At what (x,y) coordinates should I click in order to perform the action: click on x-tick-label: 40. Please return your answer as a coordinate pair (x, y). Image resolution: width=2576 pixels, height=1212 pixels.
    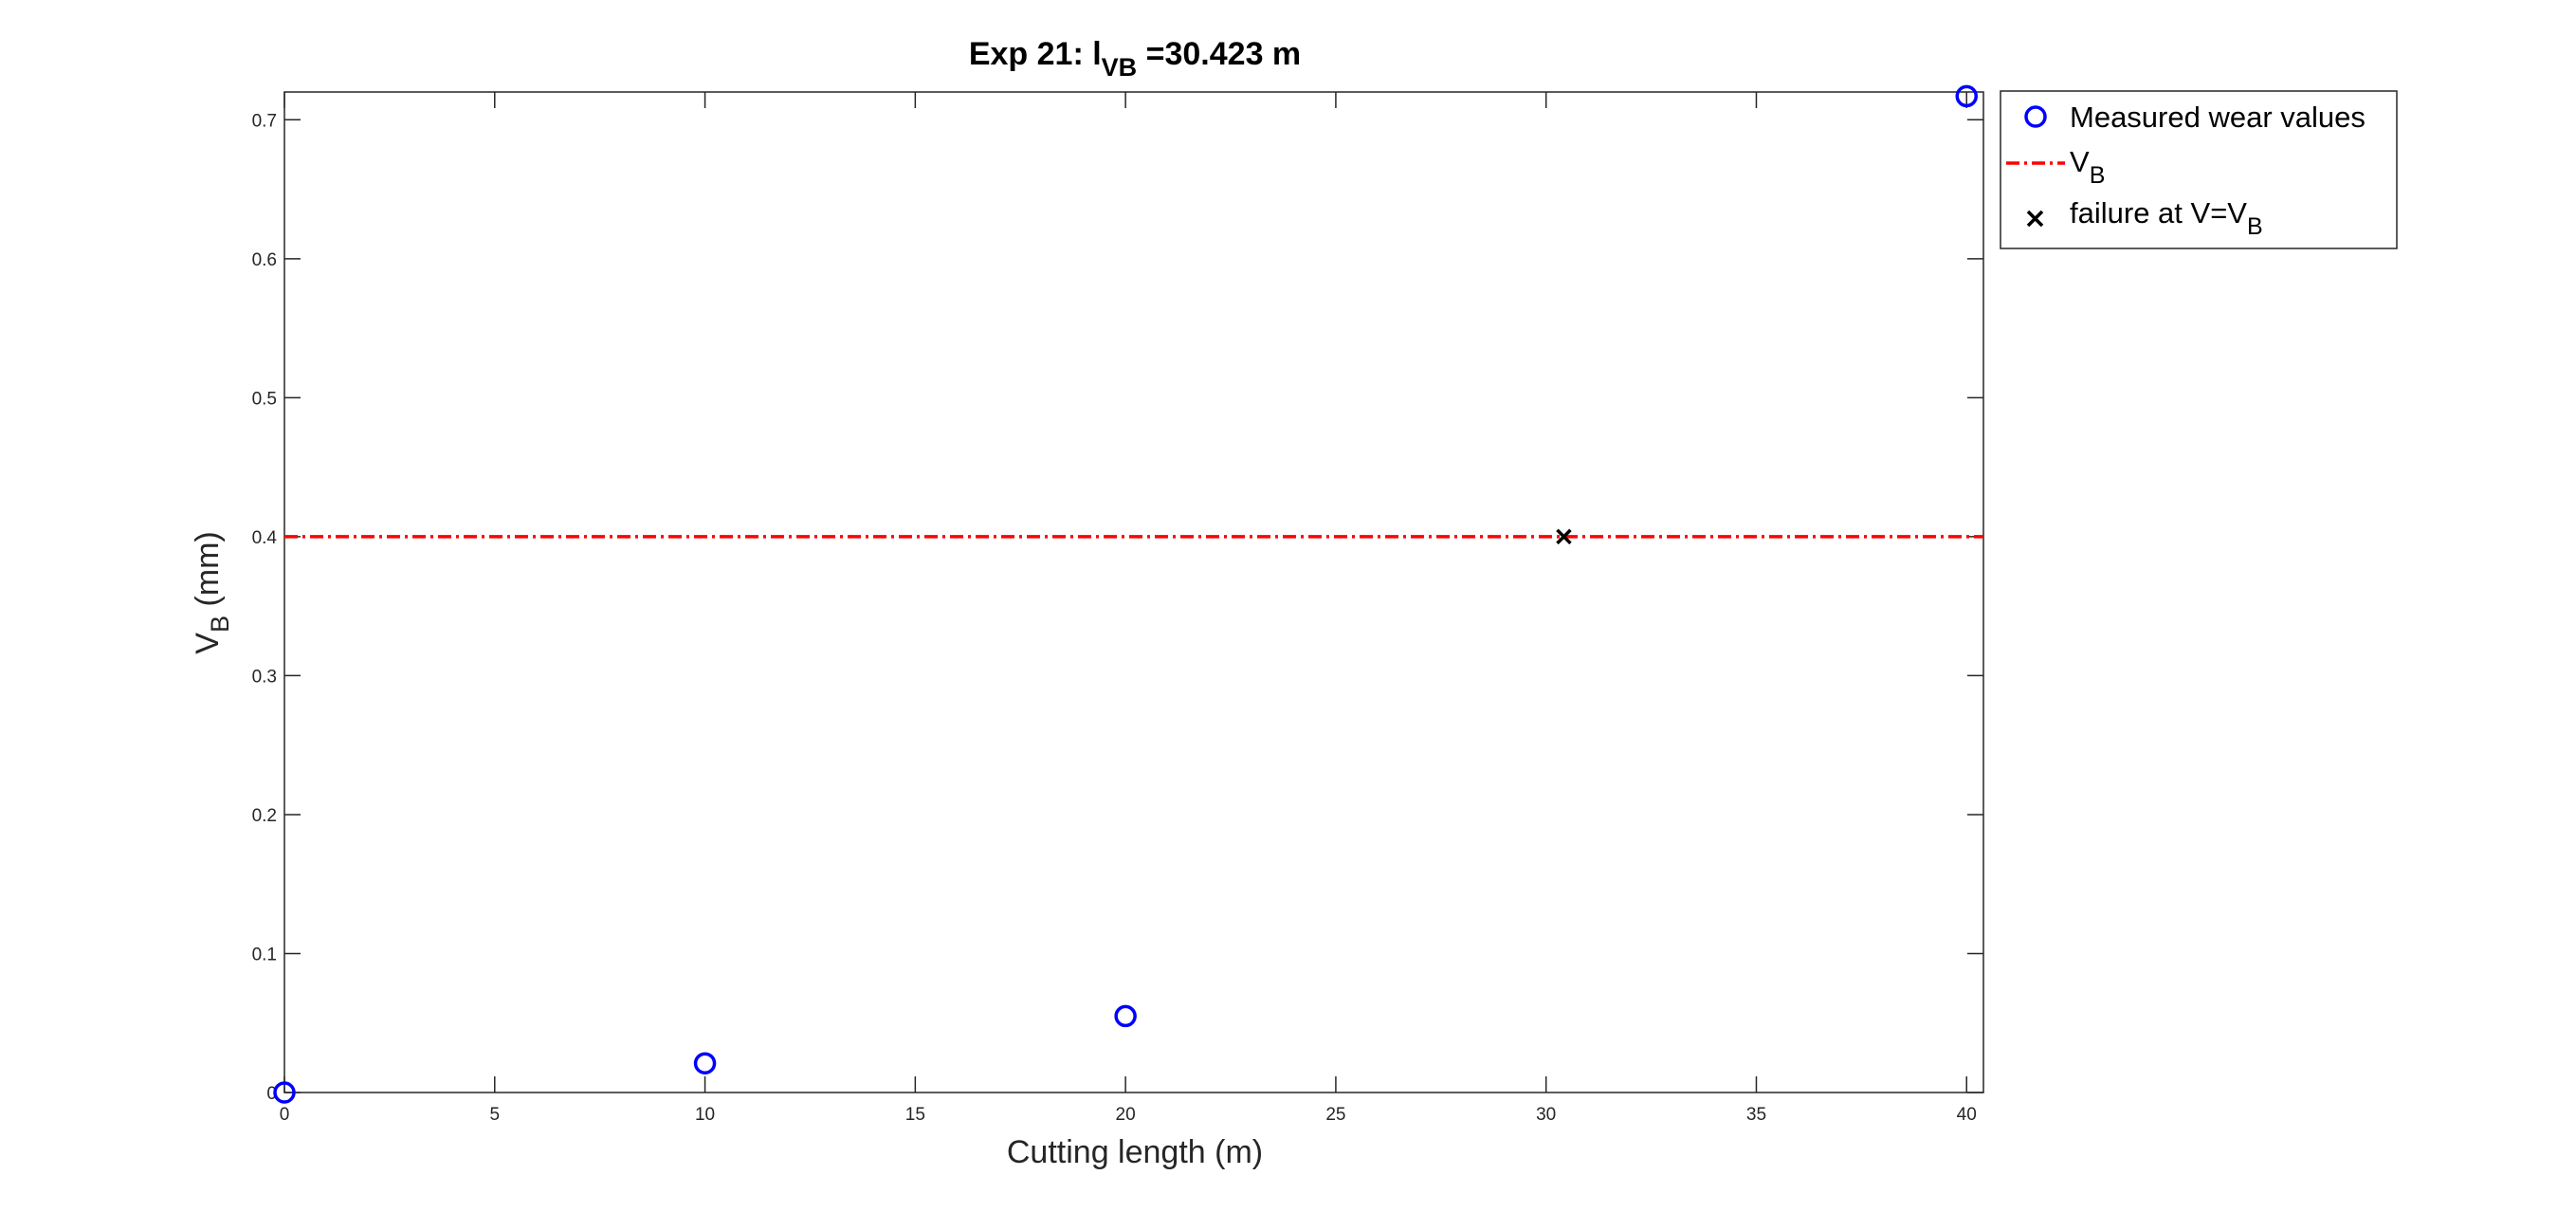
    Looking at the image, I should click on (1967, 1115).